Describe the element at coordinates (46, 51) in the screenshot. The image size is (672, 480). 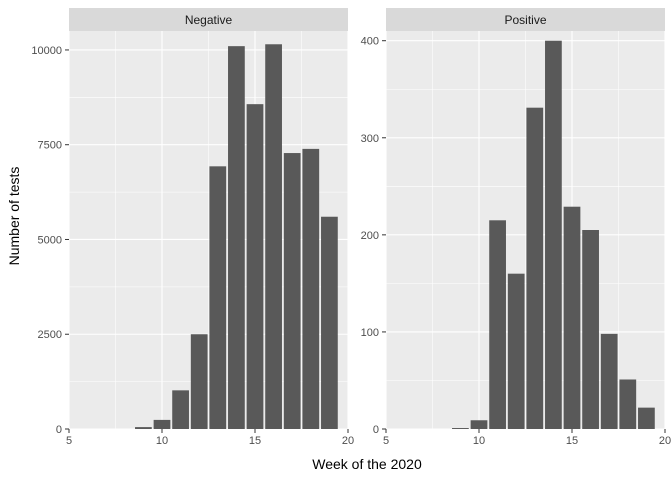
I see `y-tick-label: 10000` at that location.